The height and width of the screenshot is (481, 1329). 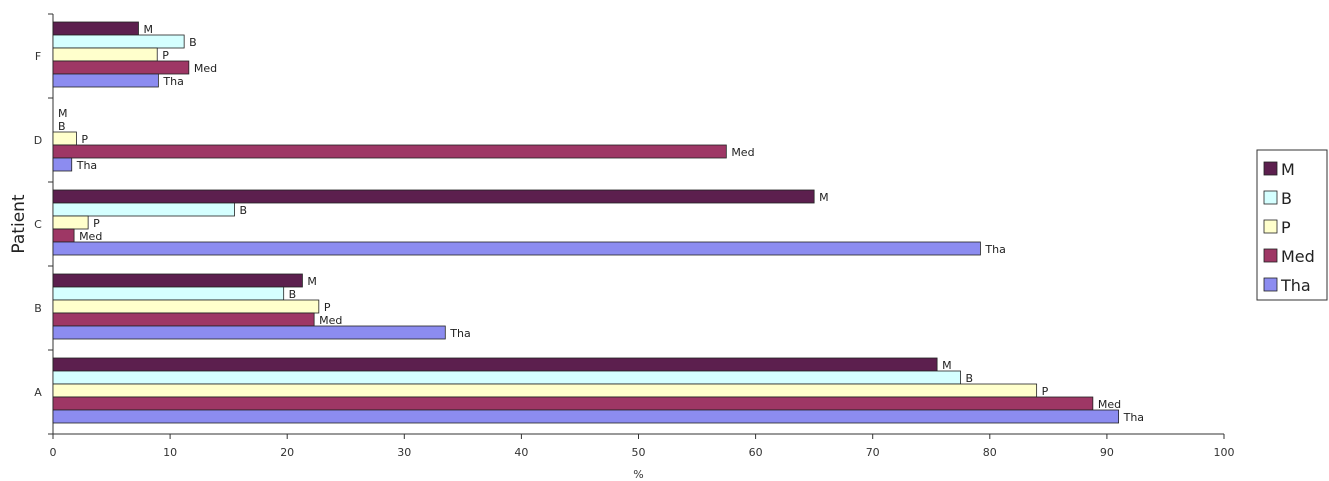 I want to click on data-label-F-P: P, so click(x=165, y=55).